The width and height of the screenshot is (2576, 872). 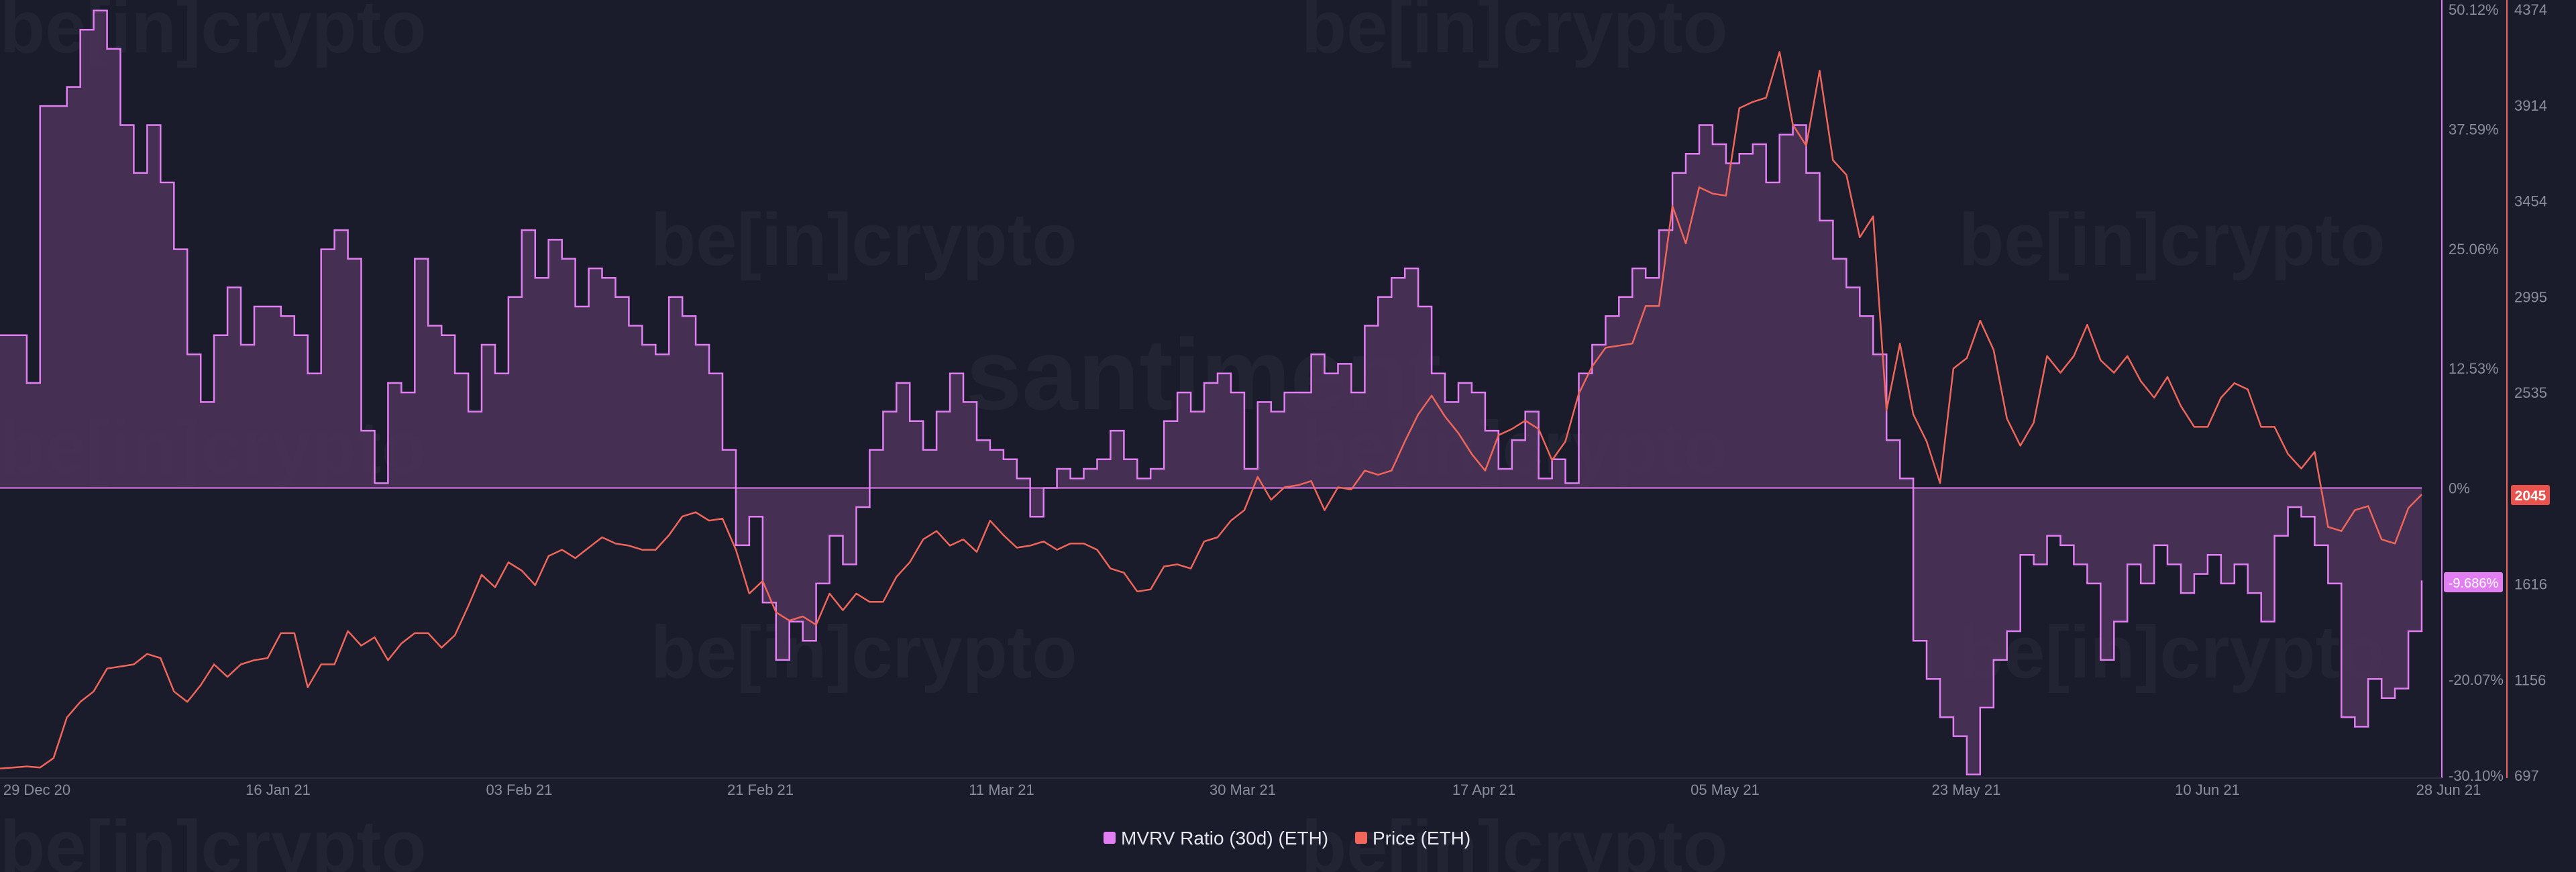 I want to click on price-badge-text: 2045, so click(x=2530, y=496).